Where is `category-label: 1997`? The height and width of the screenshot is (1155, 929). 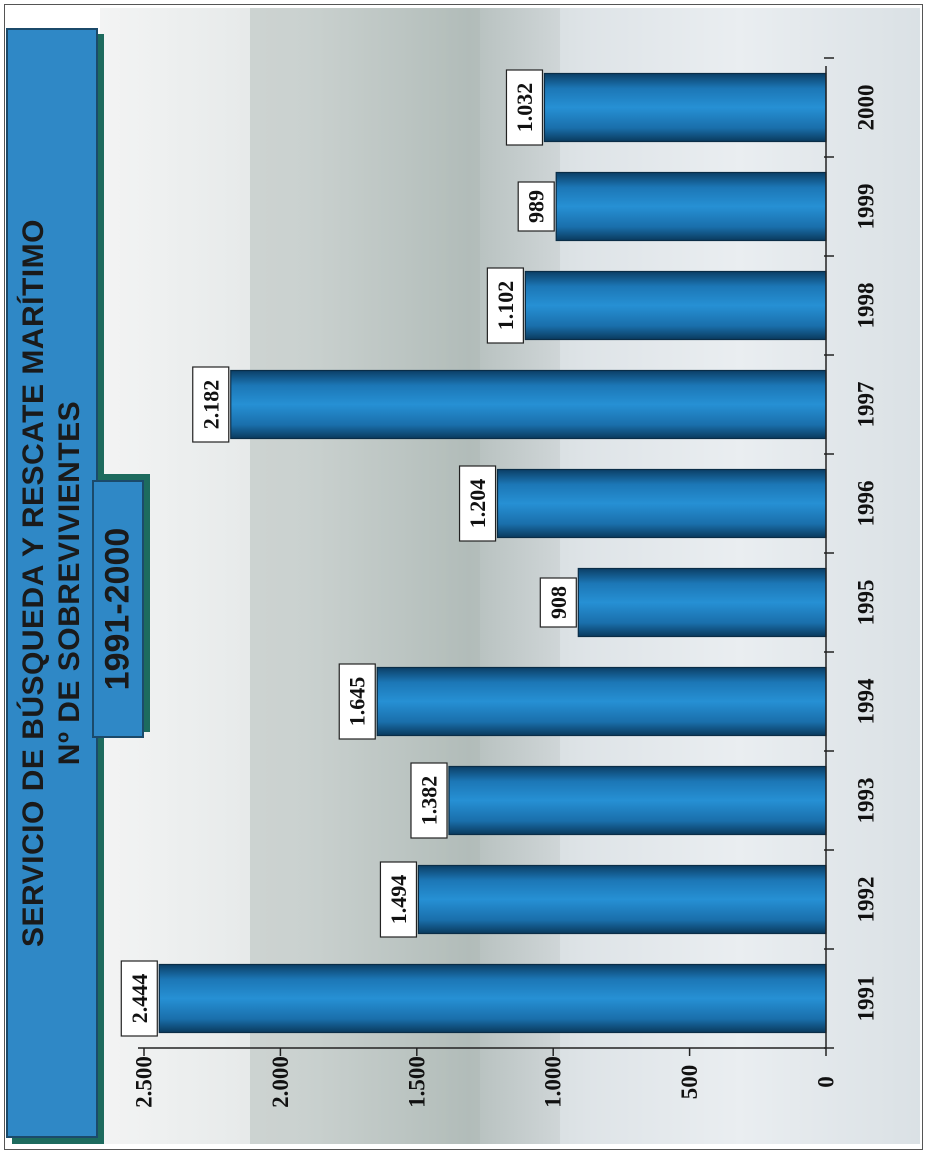
category-label: 1997 is located at coordinates (866, 405).